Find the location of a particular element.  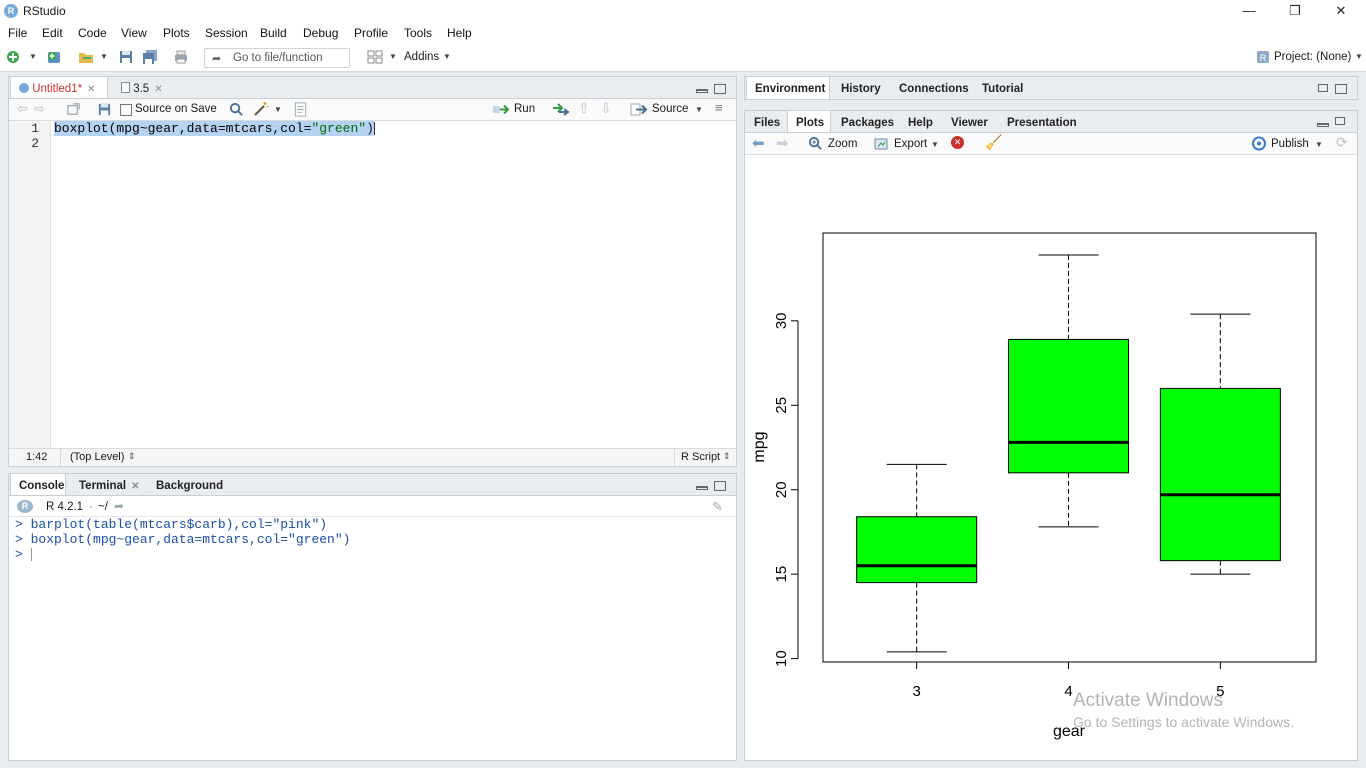

source-icon is located at coordinates (639, 109).